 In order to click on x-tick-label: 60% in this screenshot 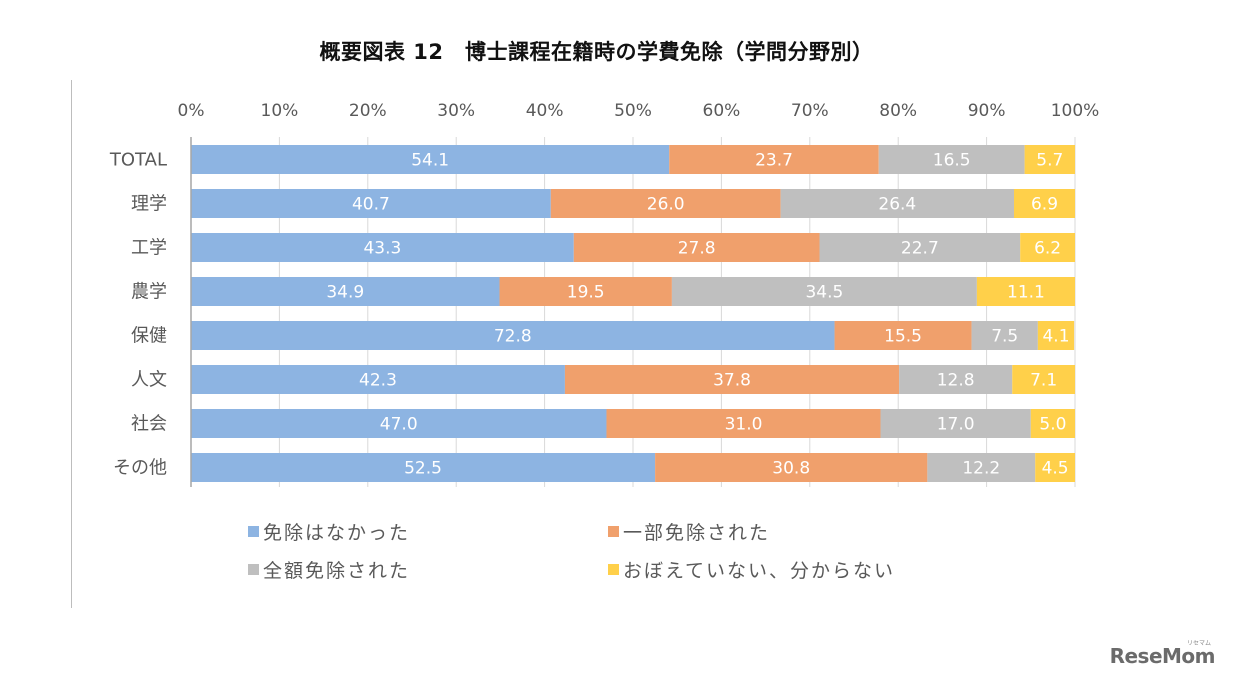, I will do `click(722, 111)`.